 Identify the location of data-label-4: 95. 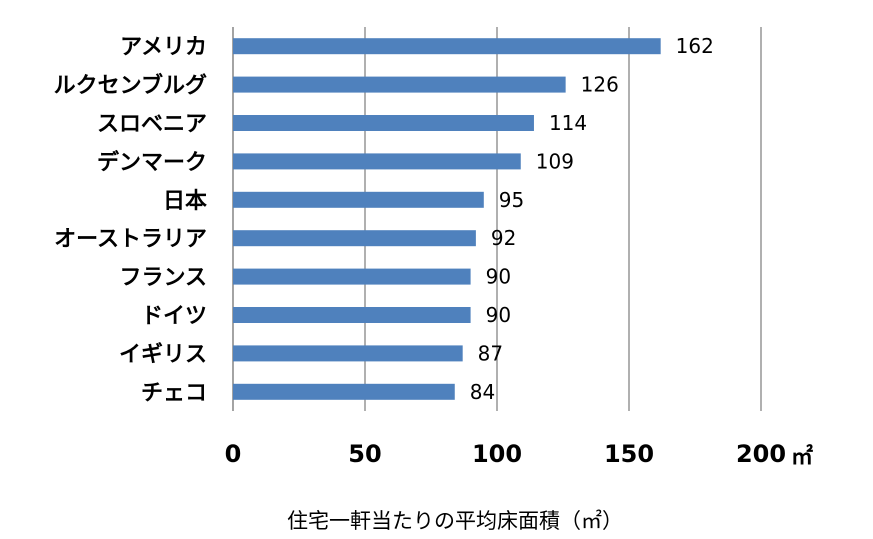
(511, 200).